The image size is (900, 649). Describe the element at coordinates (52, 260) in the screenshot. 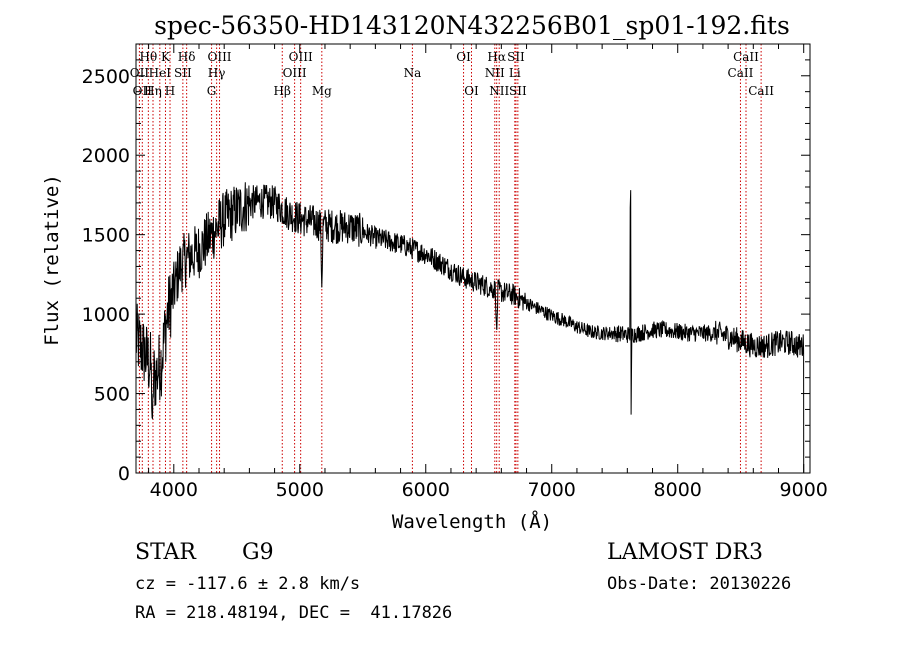

I see `y-axis-label: Flux (relative)` at that location.